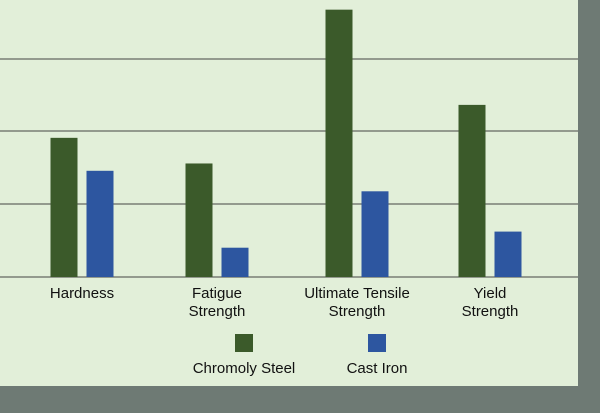  Describe the element at coordinates (300, 355) in the screenshot. I see `legend: Chromoly Steel Cast Iron` at that location.